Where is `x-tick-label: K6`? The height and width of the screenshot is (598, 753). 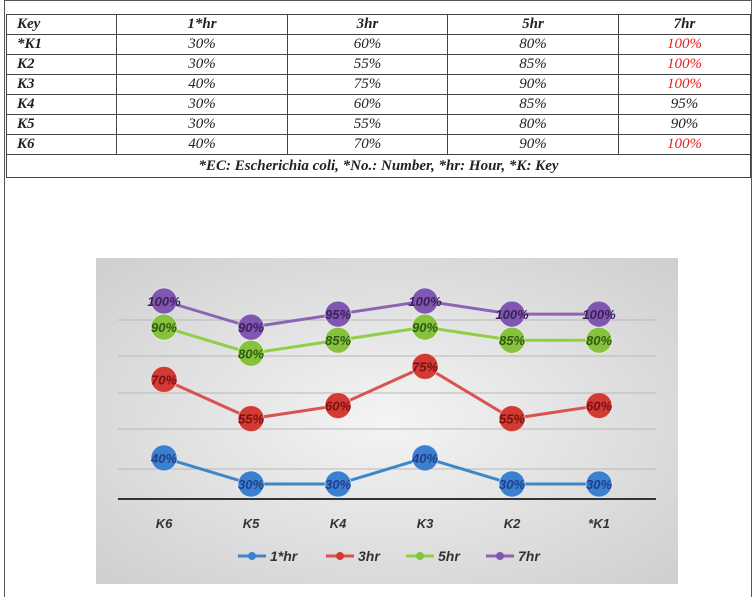
x-tick-label: K6 is located at coordinates (164, 523).